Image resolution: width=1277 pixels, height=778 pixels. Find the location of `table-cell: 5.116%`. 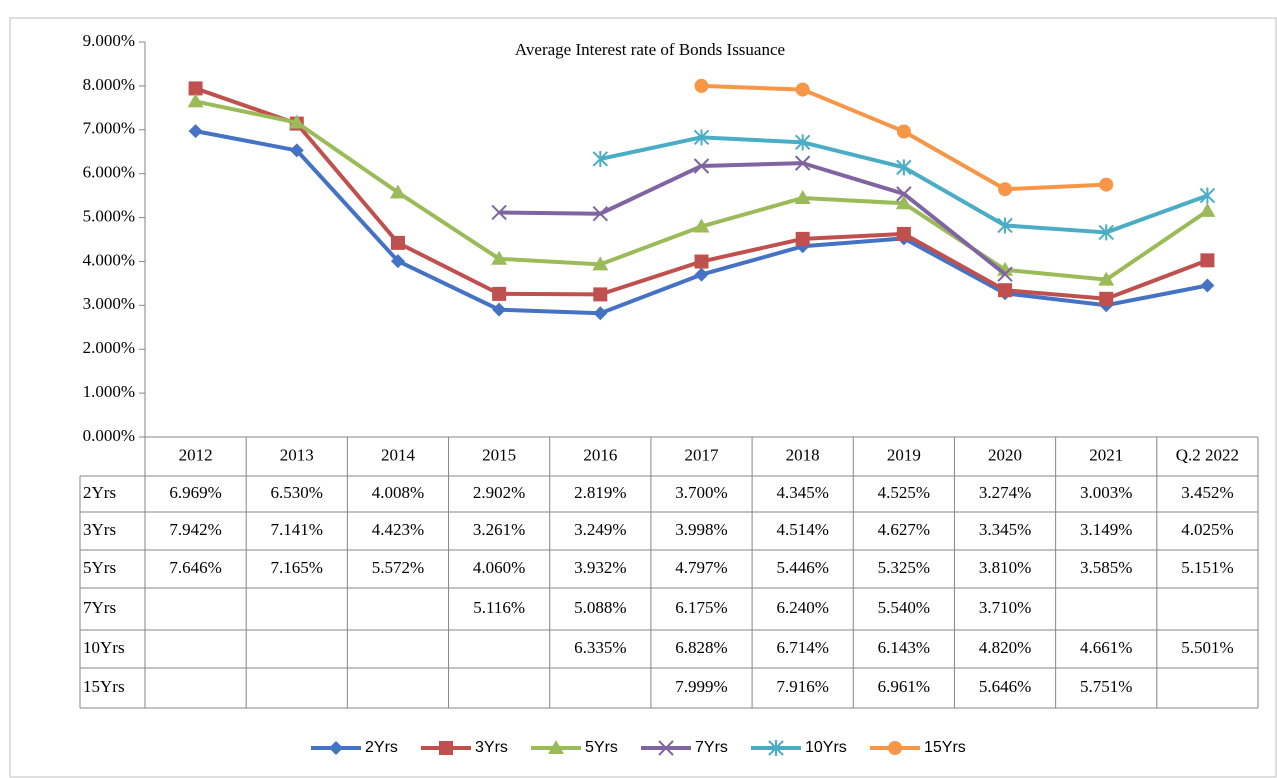

table-cell: 5.116% is located at coordinates (499, 607).